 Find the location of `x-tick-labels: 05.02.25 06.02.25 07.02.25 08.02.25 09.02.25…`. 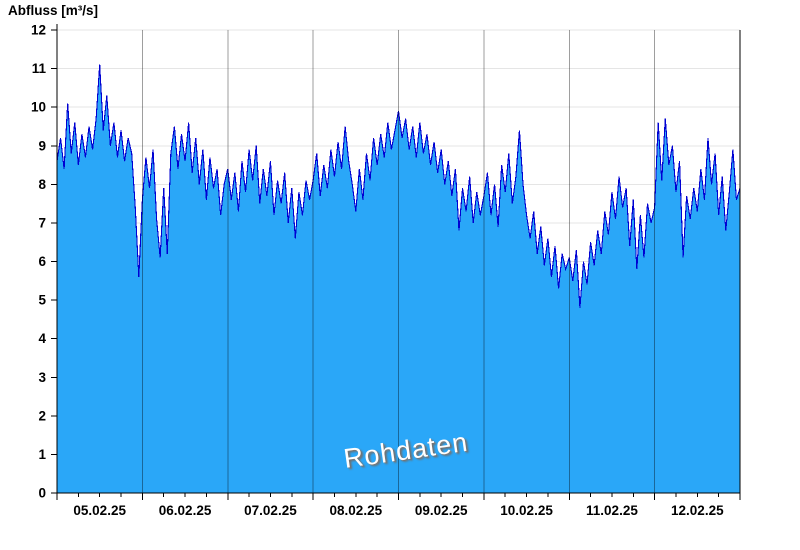

x-tick-labels: 05.02.25 06.02.25 07.02.25 08.02.25 09.02.25… is located at coordinates (398, 510).